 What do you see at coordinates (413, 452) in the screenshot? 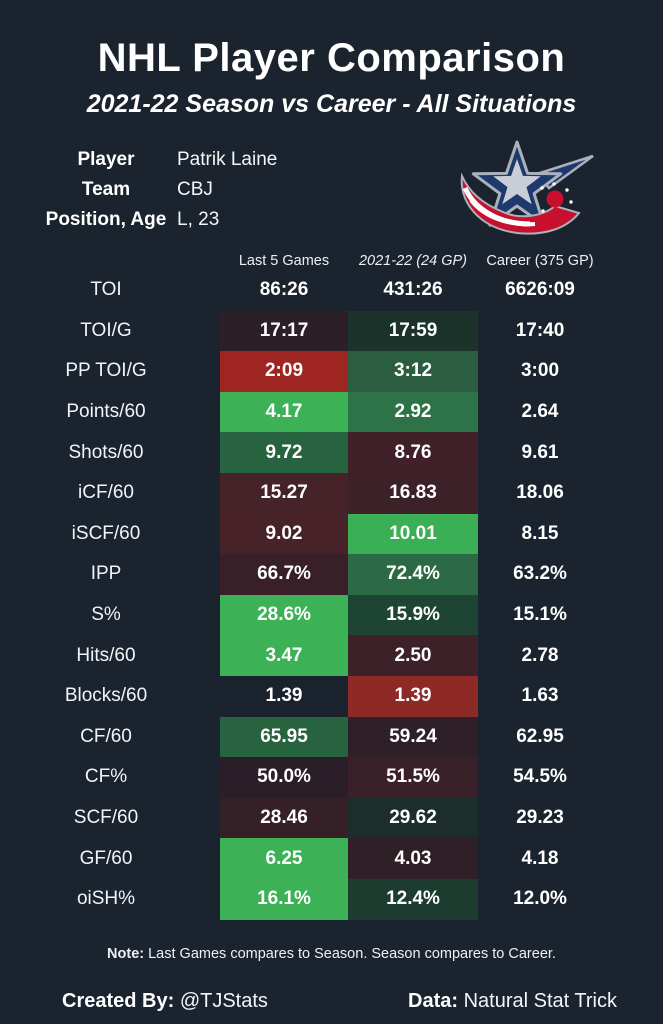
I see `season-value: 8.76` at bounding box center [413, 452].